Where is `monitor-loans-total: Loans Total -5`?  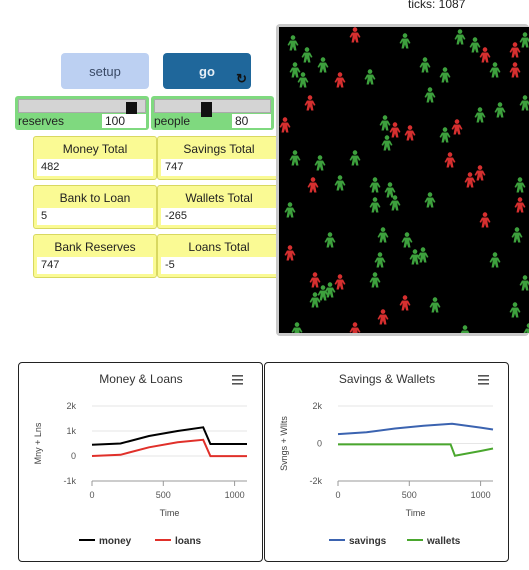 monitor-loans-total: Loans Total -5 is located at coordinates (219, 256).